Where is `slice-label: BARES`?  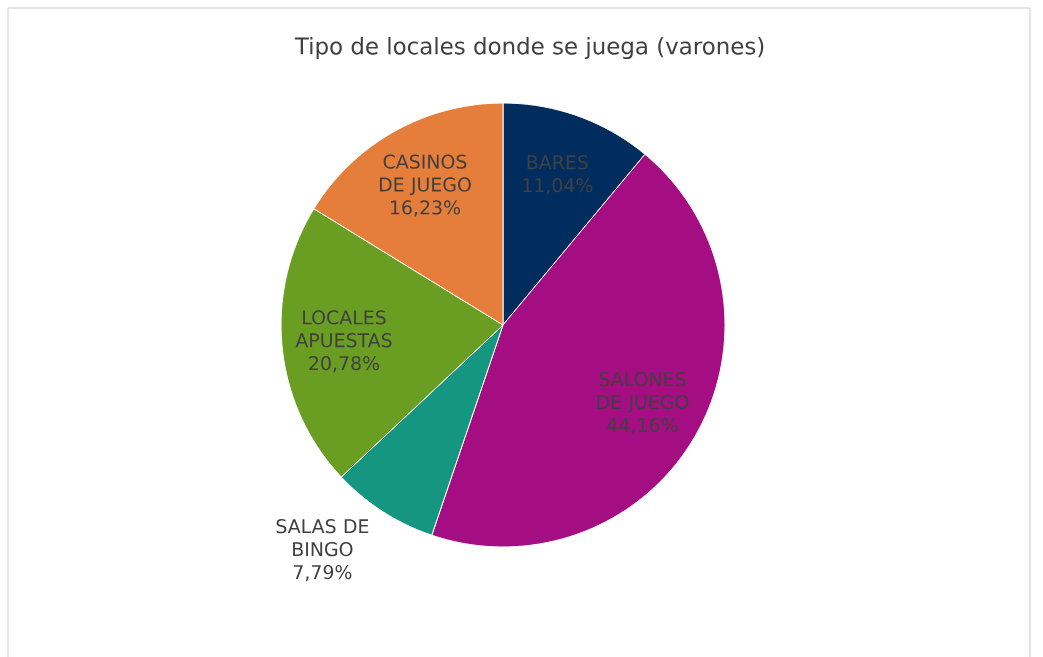
slice-label: BARES is located at coordinates (557, 162).